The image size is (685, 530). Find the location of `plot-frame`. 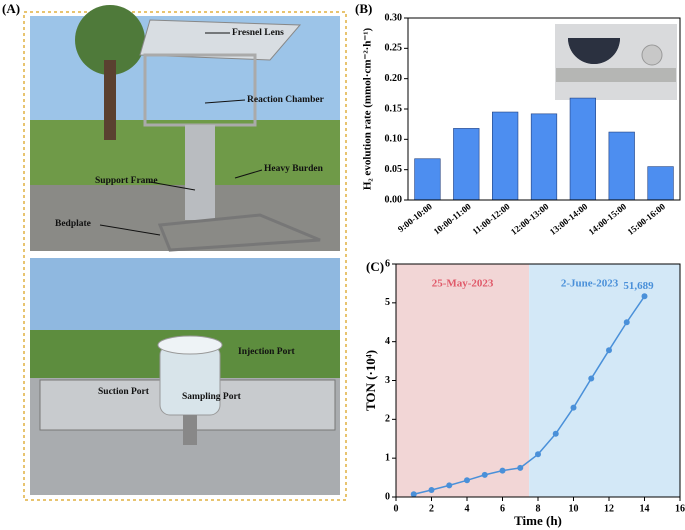

plot-frame is located at coordinates (544, 109).